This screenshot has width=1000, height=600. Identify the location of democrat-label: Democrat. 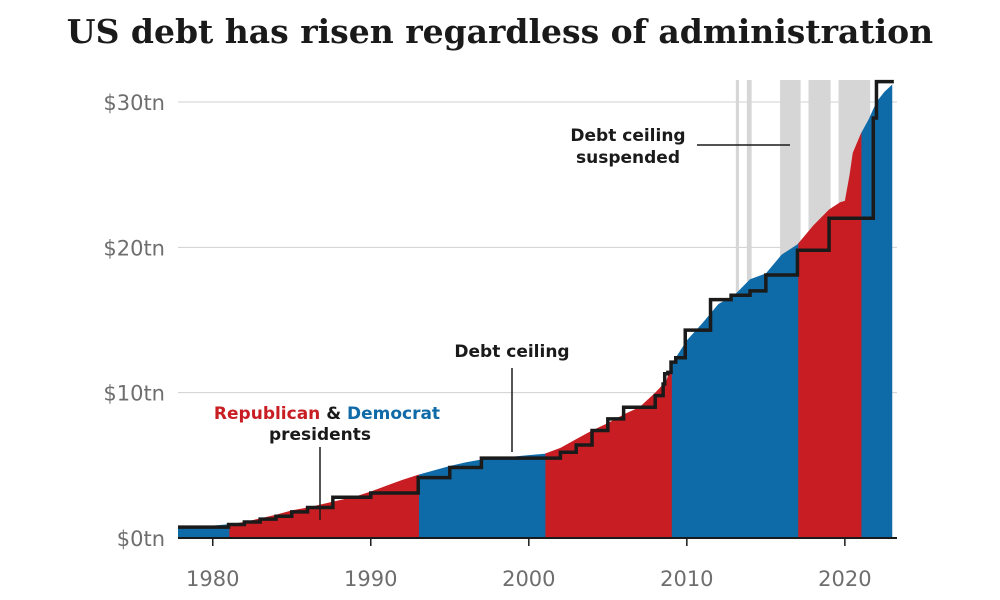
(393, 414).